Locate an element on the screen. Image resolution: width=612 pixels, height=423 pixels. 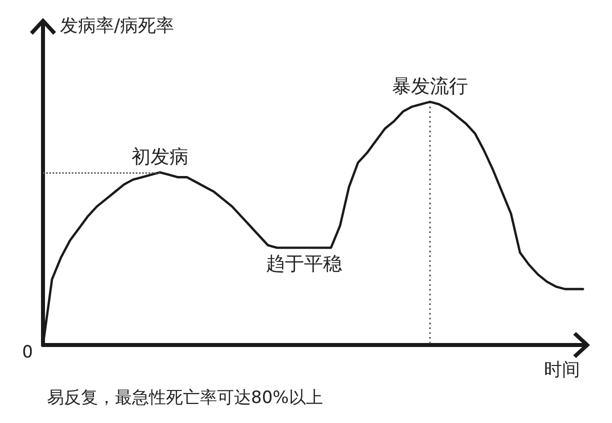
x-axis-title: 时间 is located at coordinates (562, 370).